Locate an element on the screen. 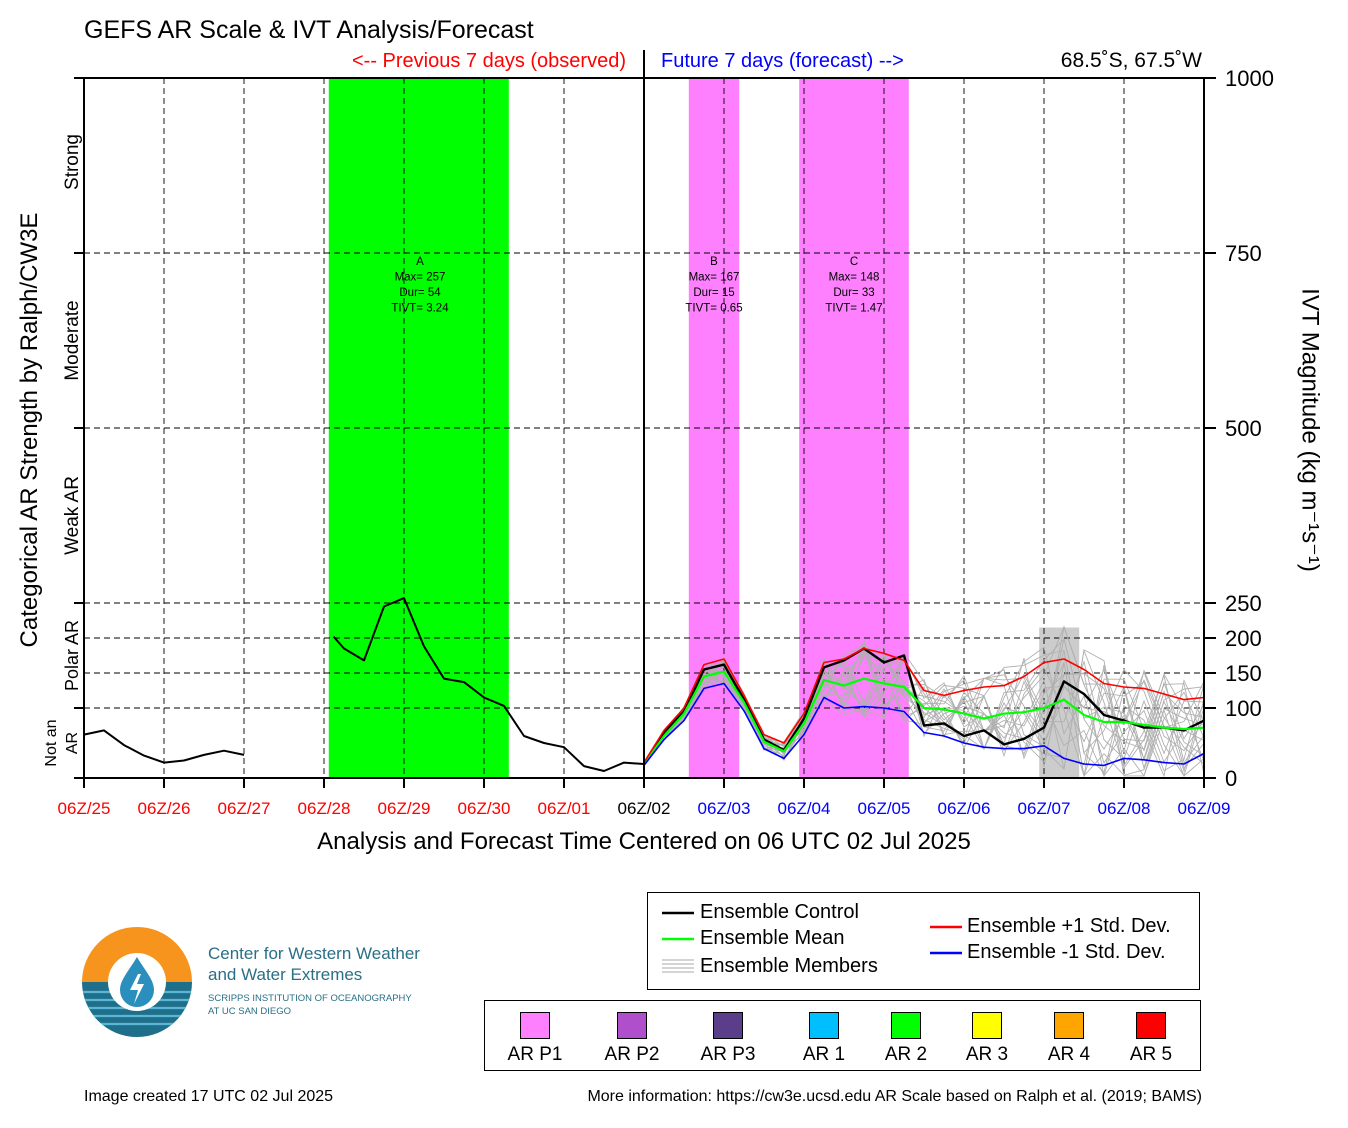 The height and width of the screenshot is (1128, 1348). x-tick-label: 06Z/08 is located at coordinates (1124, 808).